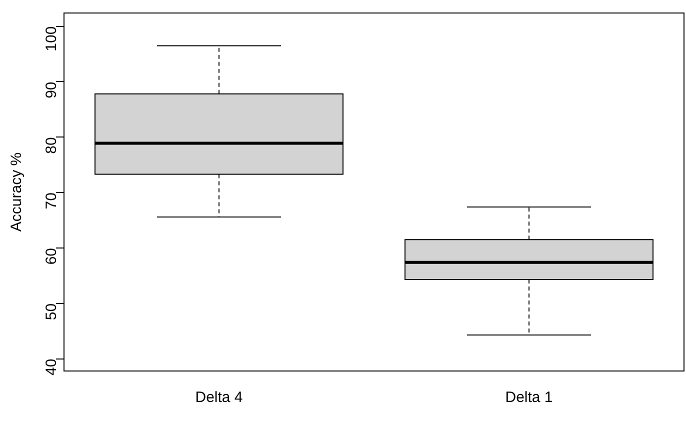 The width and height of the screenshot is (686, 421). I want to click on y-tick-label: 80, so click(51, 145).